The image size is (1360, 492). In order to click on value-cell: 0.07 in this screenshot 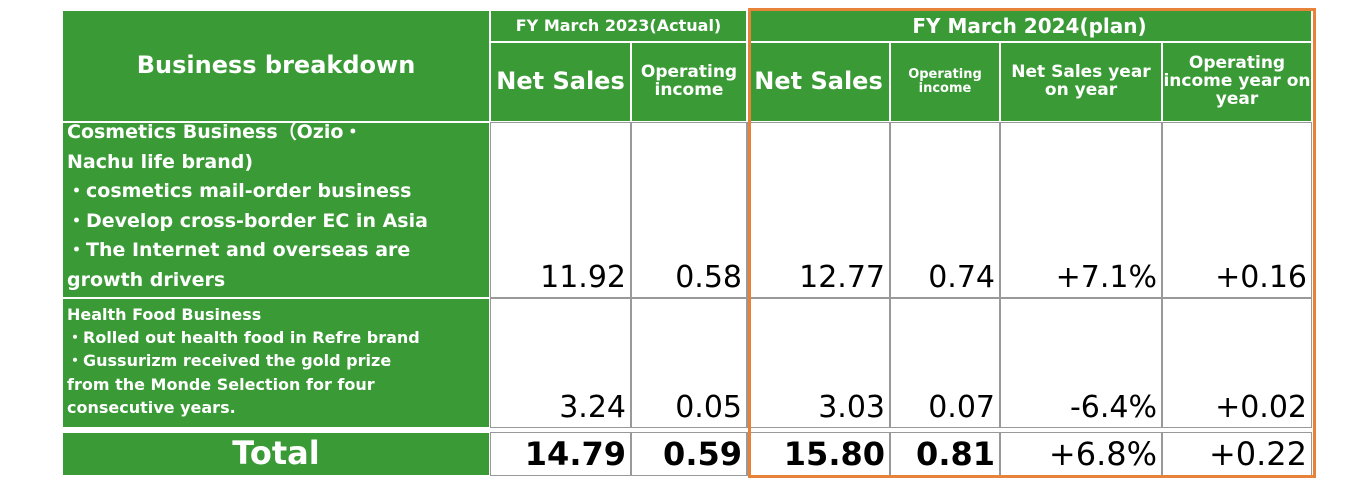, I will do `click(945, 363)`.